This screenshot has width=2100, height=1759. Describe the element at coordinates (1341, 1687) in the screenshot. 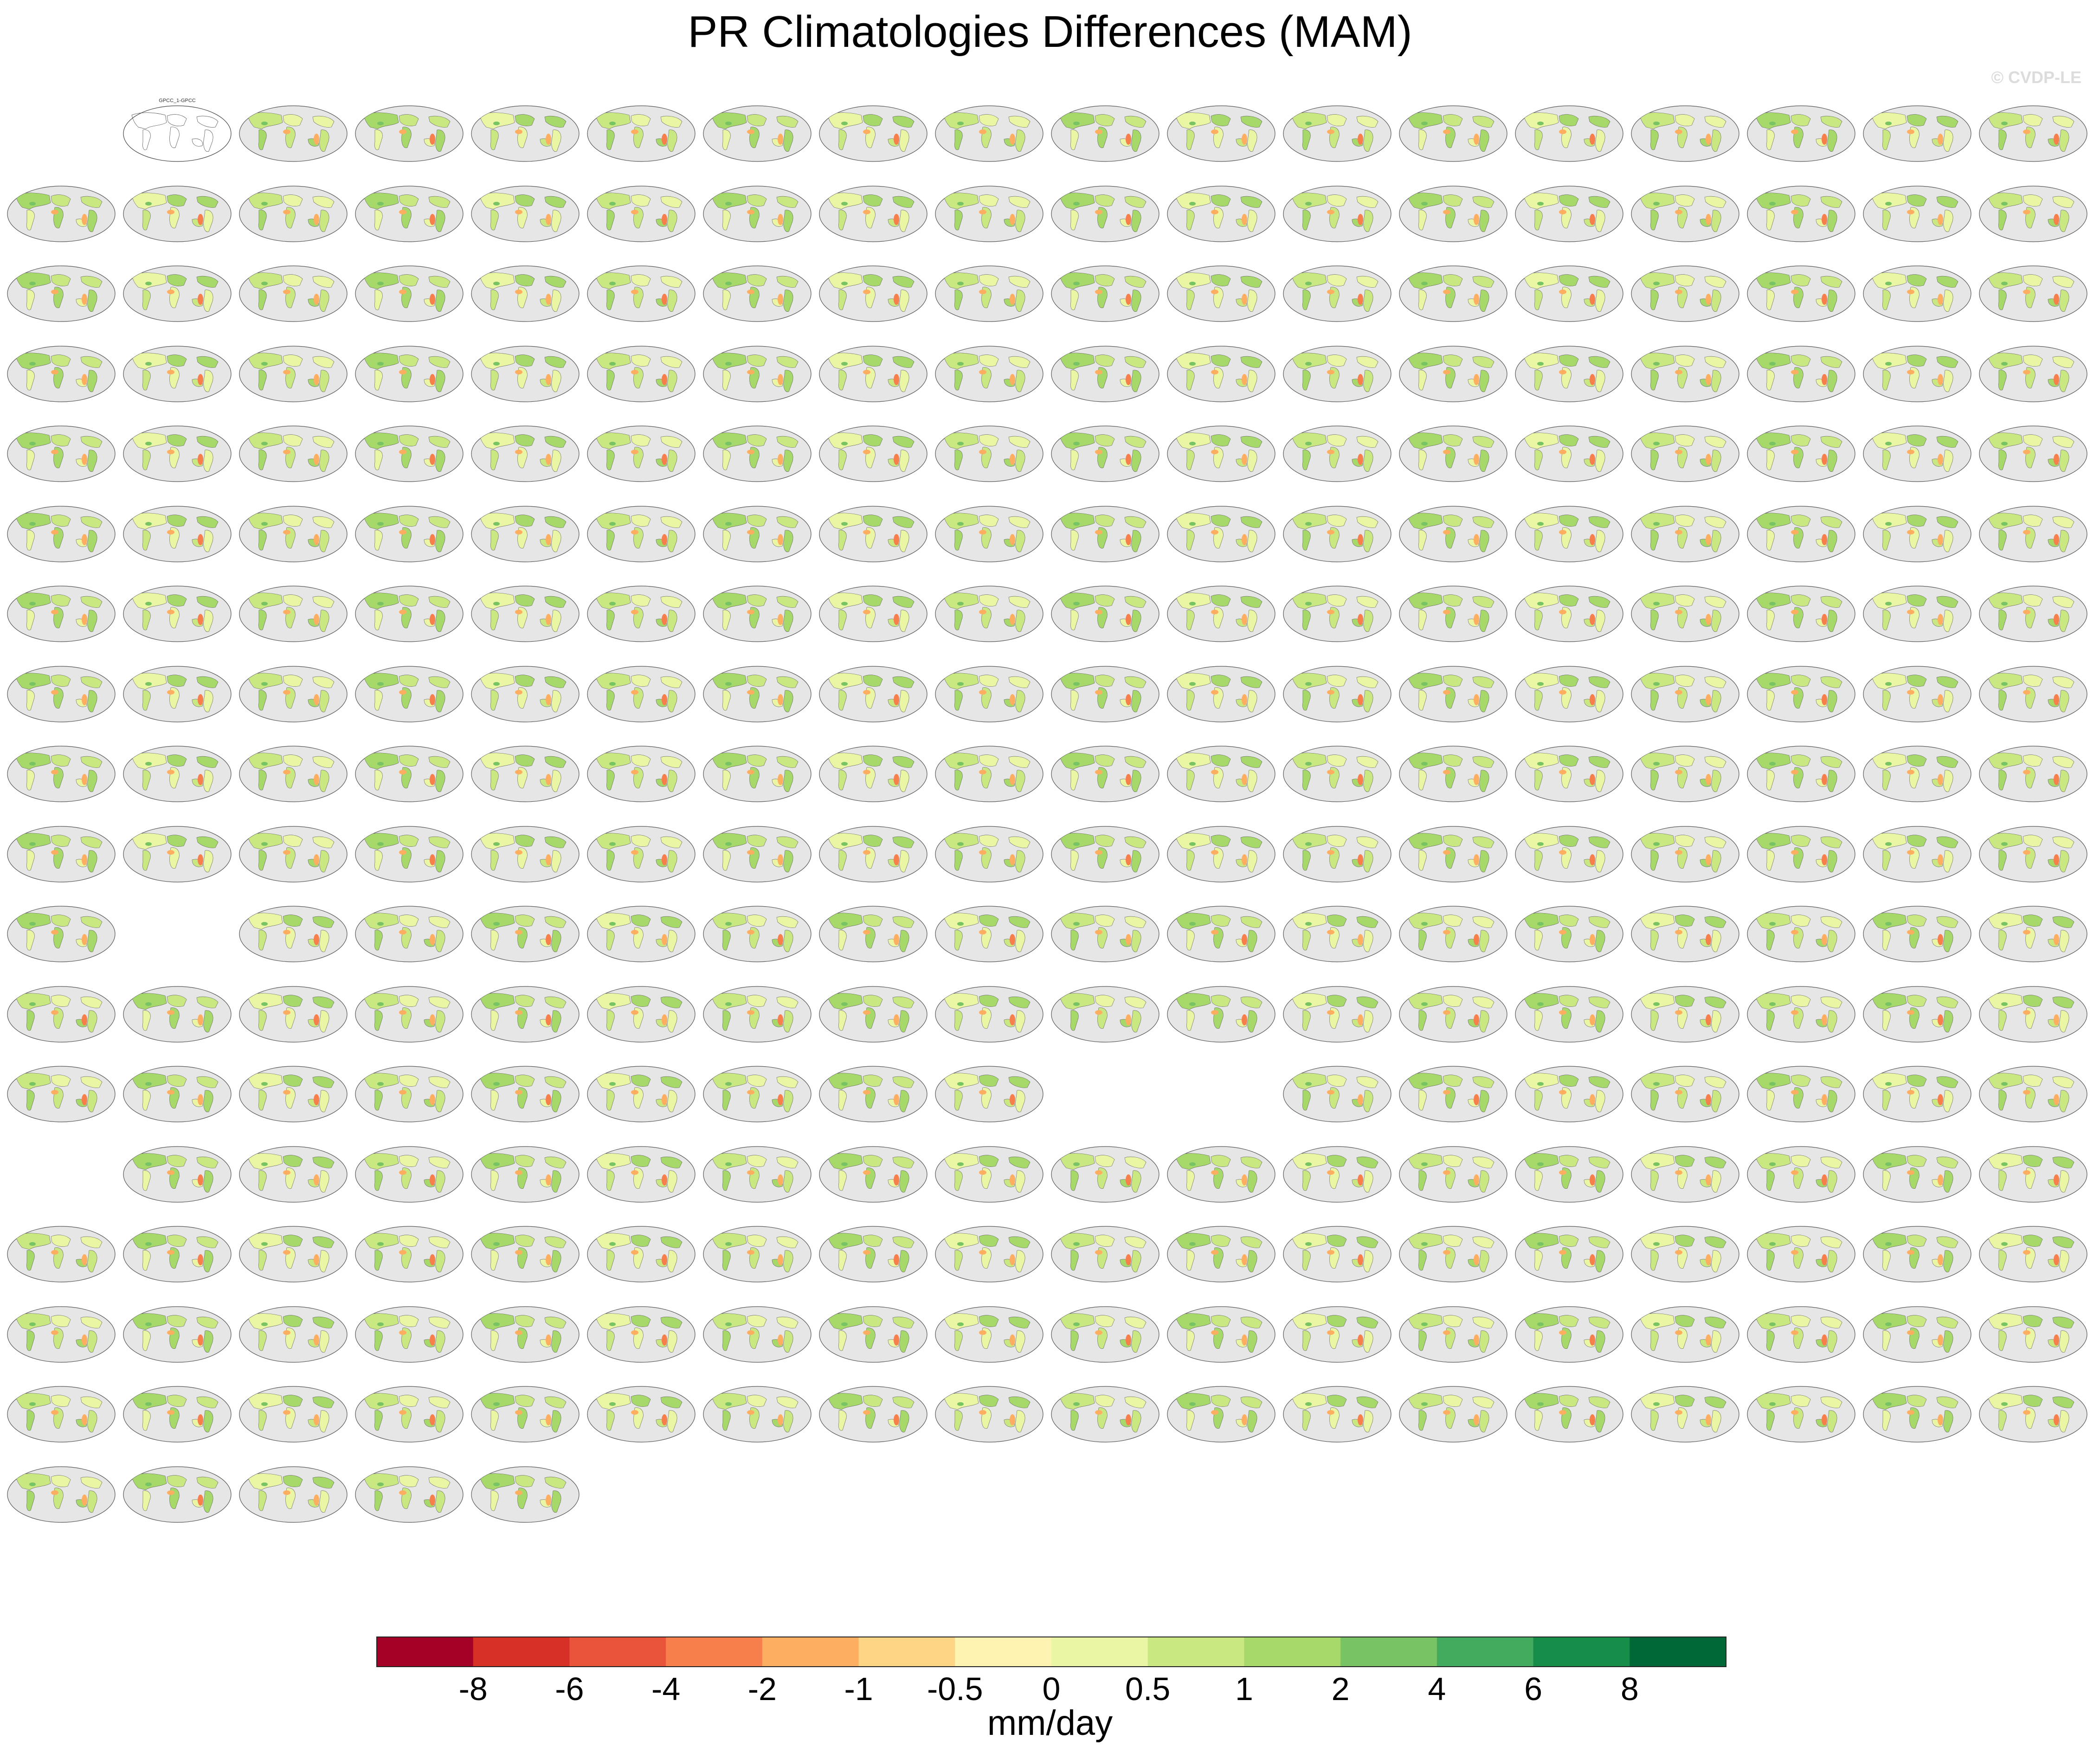

I see `colorbar-tick-label: 2` at that location.